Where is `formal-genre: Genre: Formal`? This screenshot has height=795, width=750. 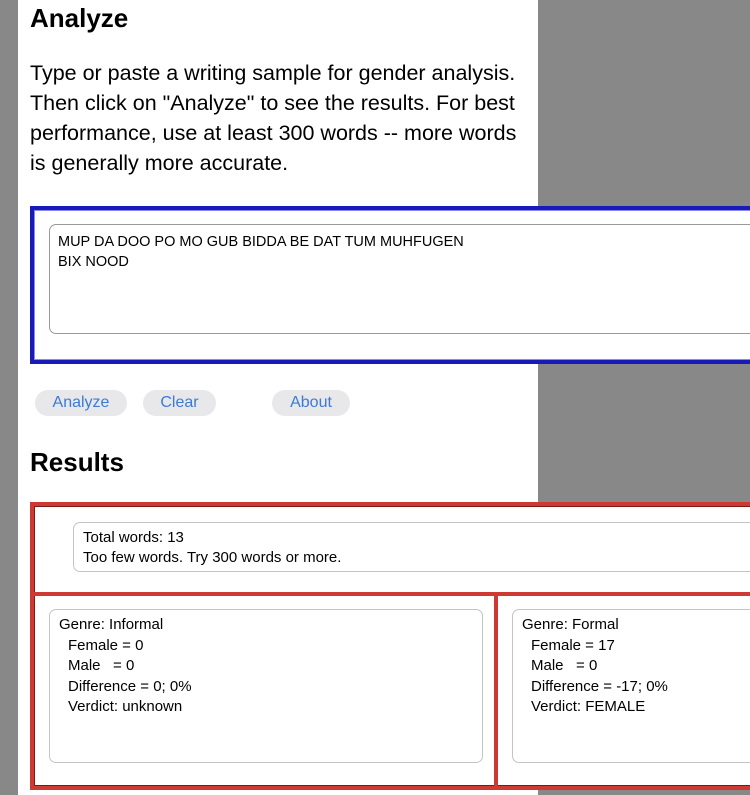 formal-genre: Genre: Formal is located at coordinates (570, 624).